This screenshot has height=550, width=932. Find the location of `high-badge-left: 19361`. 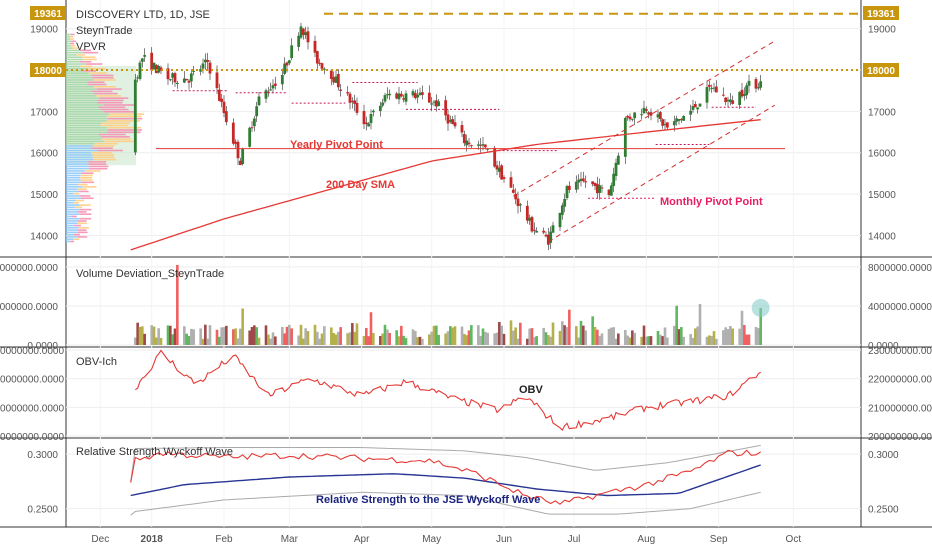

high-badge-left: 19361 is located at coordinates (48, 13).